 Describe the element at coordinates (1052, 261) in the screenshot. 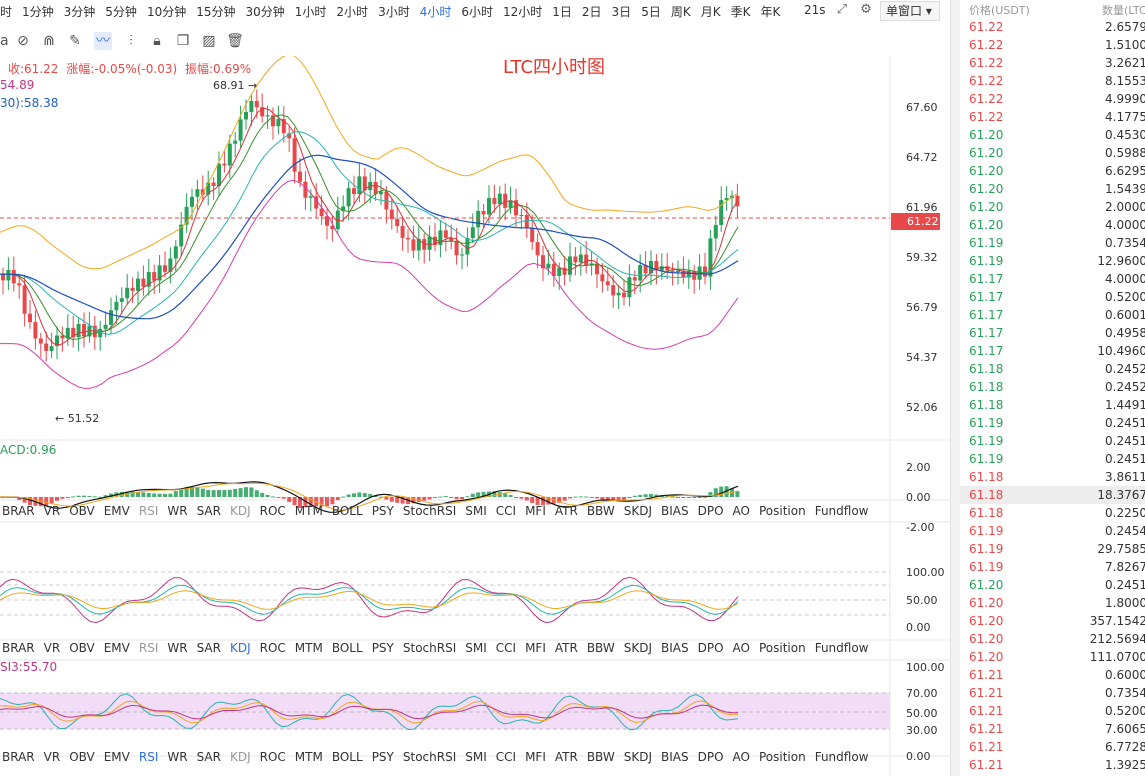

I see `order-book-row: 61.19 12.9600` at that location.